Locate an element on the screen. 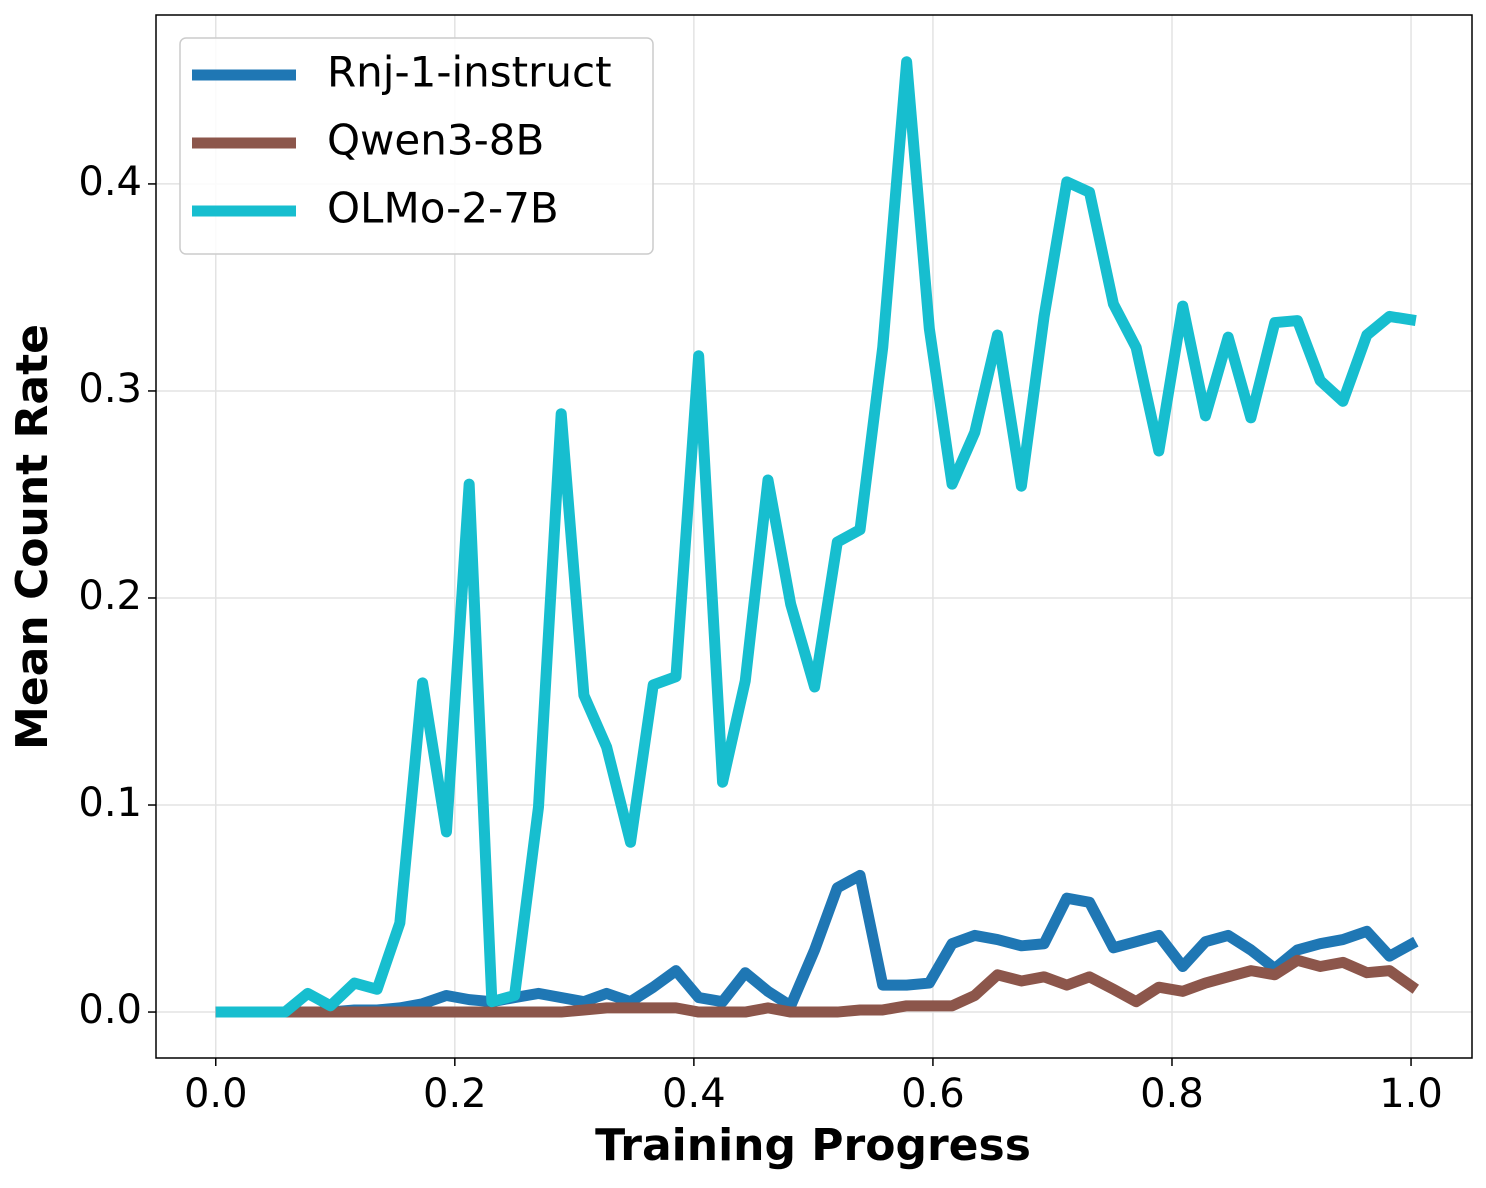 Image resolution: width=1486 pixels, height=1188 pixels. legend: Rnj-1-instruct Qwen3-8B OLMo-2-7B is located at coordinates (416, 146).